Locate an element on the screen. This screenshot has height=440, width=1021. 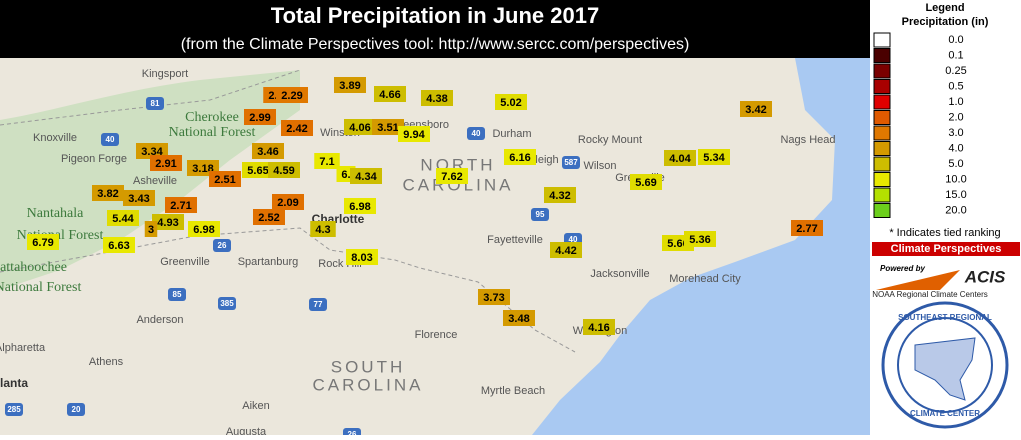
legend-title: Legend is located at coordinates (944, 8).